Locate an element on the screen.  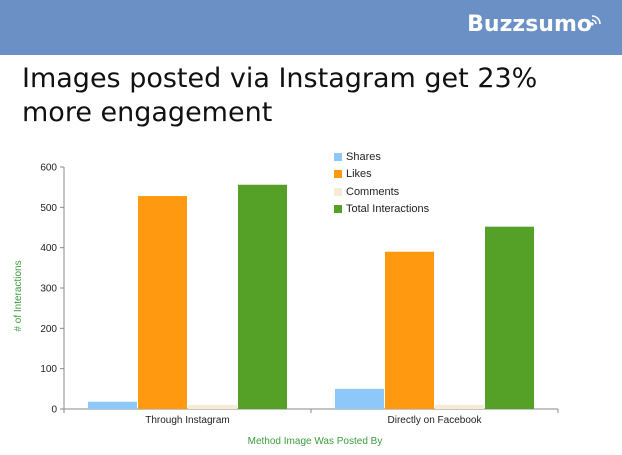
header-bar is located at coordinates (311, 27).